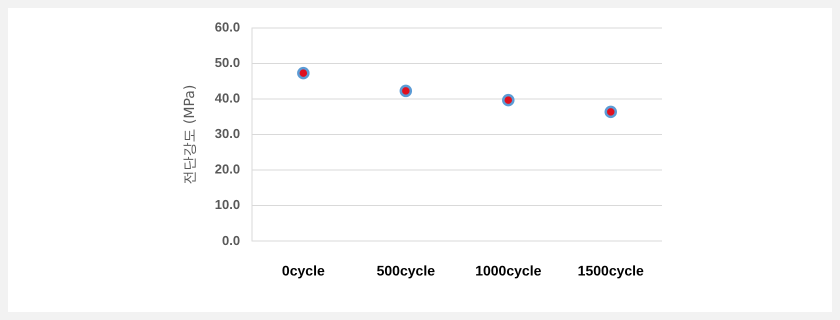 This screenshot has width=840, height=320. Describe the element at coordinates (611, 270) in the screenshot. I see `x-tick-label: 1500cycle` at that location.